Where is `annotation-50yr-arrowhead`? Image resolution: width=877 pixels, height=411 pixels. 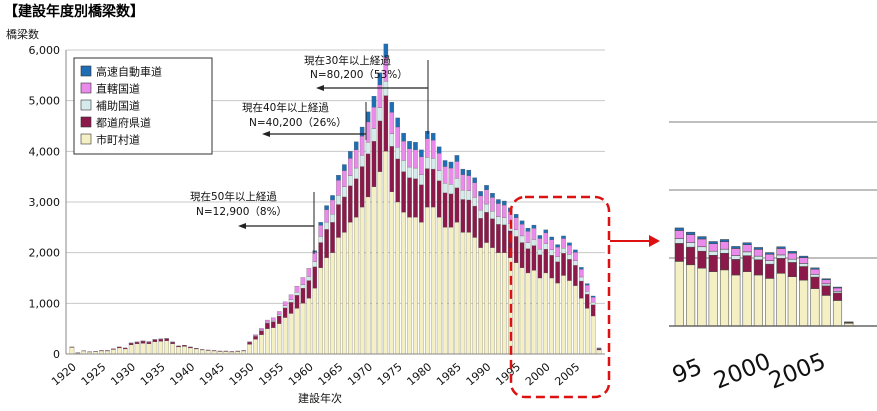 annotation-50yr-arrowhead is located at coordinates (242, 226).